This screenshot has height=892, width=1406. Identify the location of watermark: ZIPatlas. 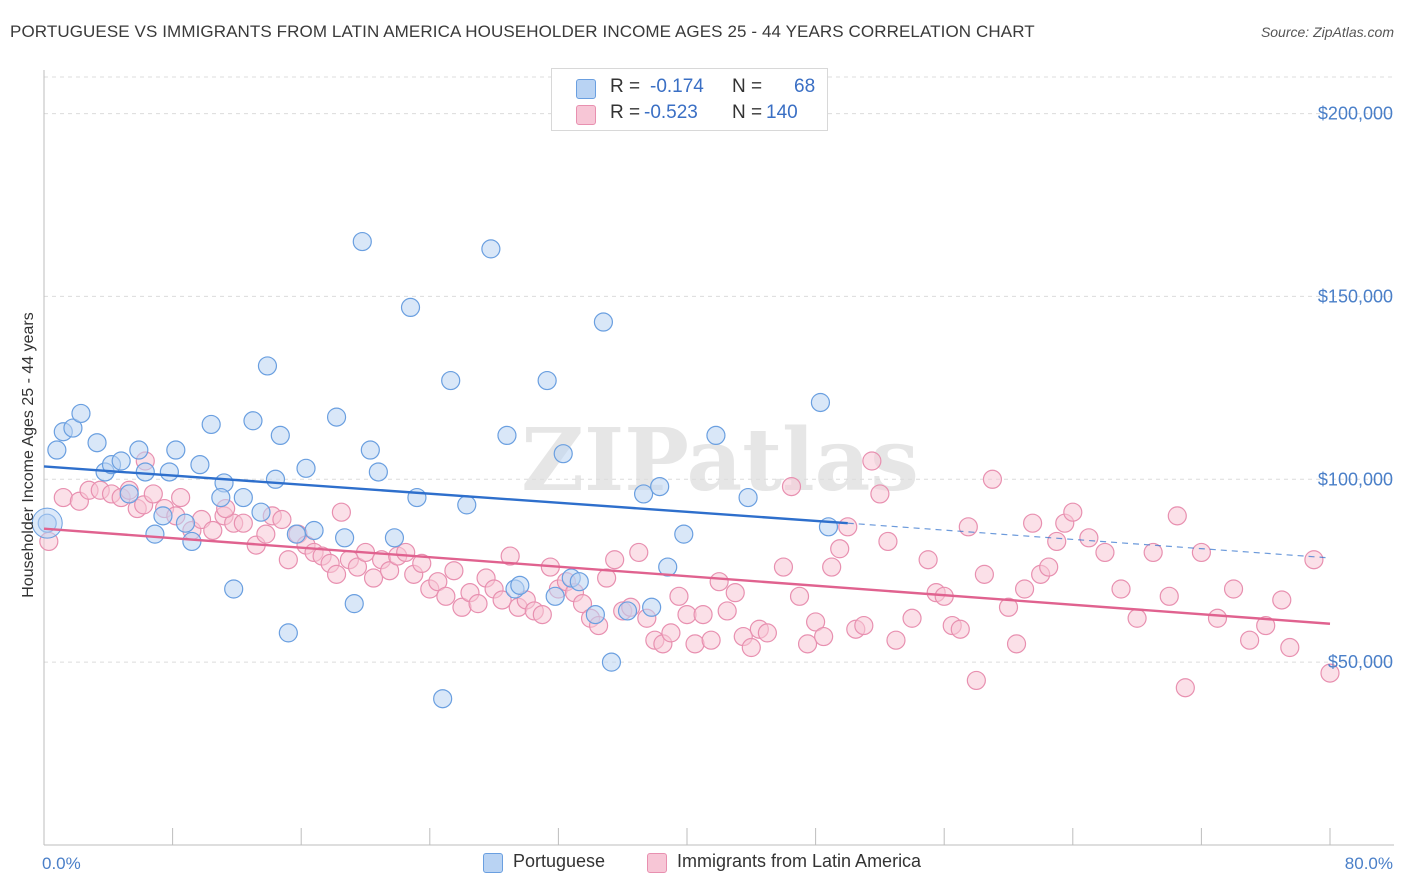
(720, 460).